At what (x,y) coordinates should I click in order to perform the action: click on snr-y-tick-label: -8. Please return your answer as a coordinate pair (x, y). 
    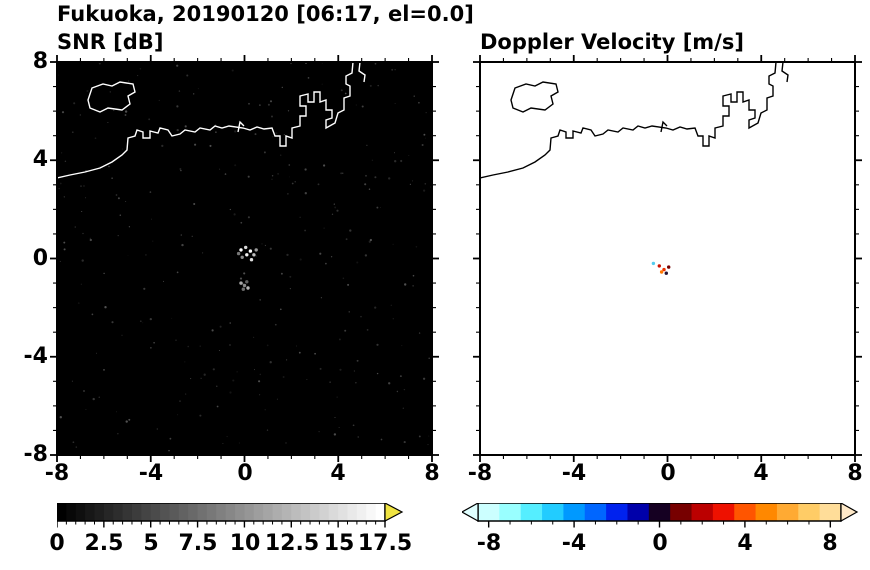
    Looking at the image, I should click on (35, 454).